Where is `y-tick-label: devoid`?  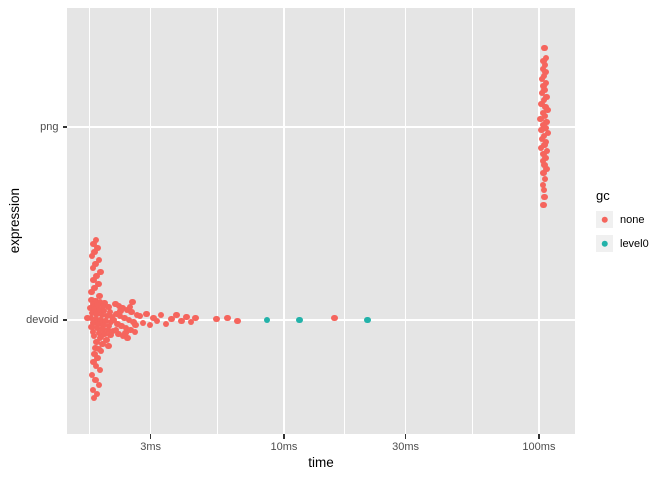 y-tick-label: devoid is located at coordinates (42, 319).